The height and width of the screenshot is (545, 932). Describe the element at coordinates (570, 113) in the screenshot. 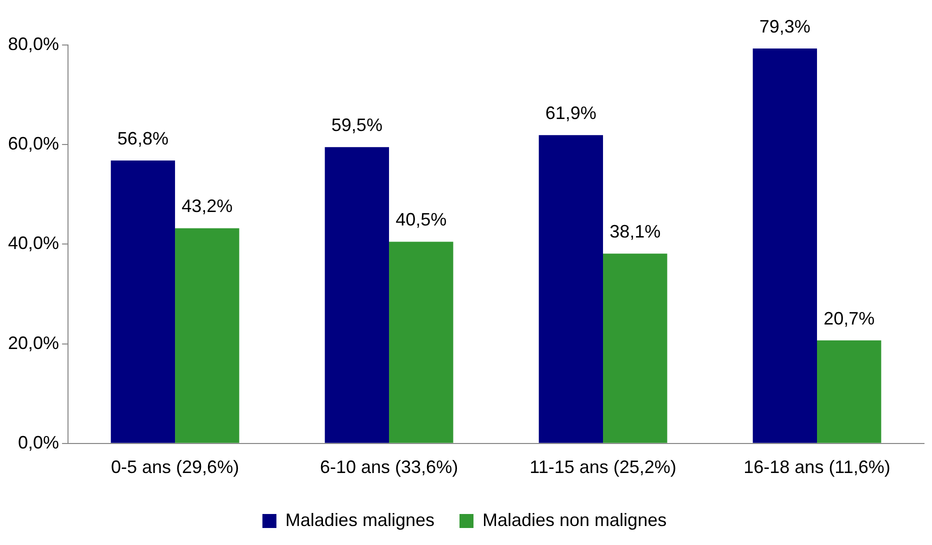

I see `data-label: 61,9%` at that location.